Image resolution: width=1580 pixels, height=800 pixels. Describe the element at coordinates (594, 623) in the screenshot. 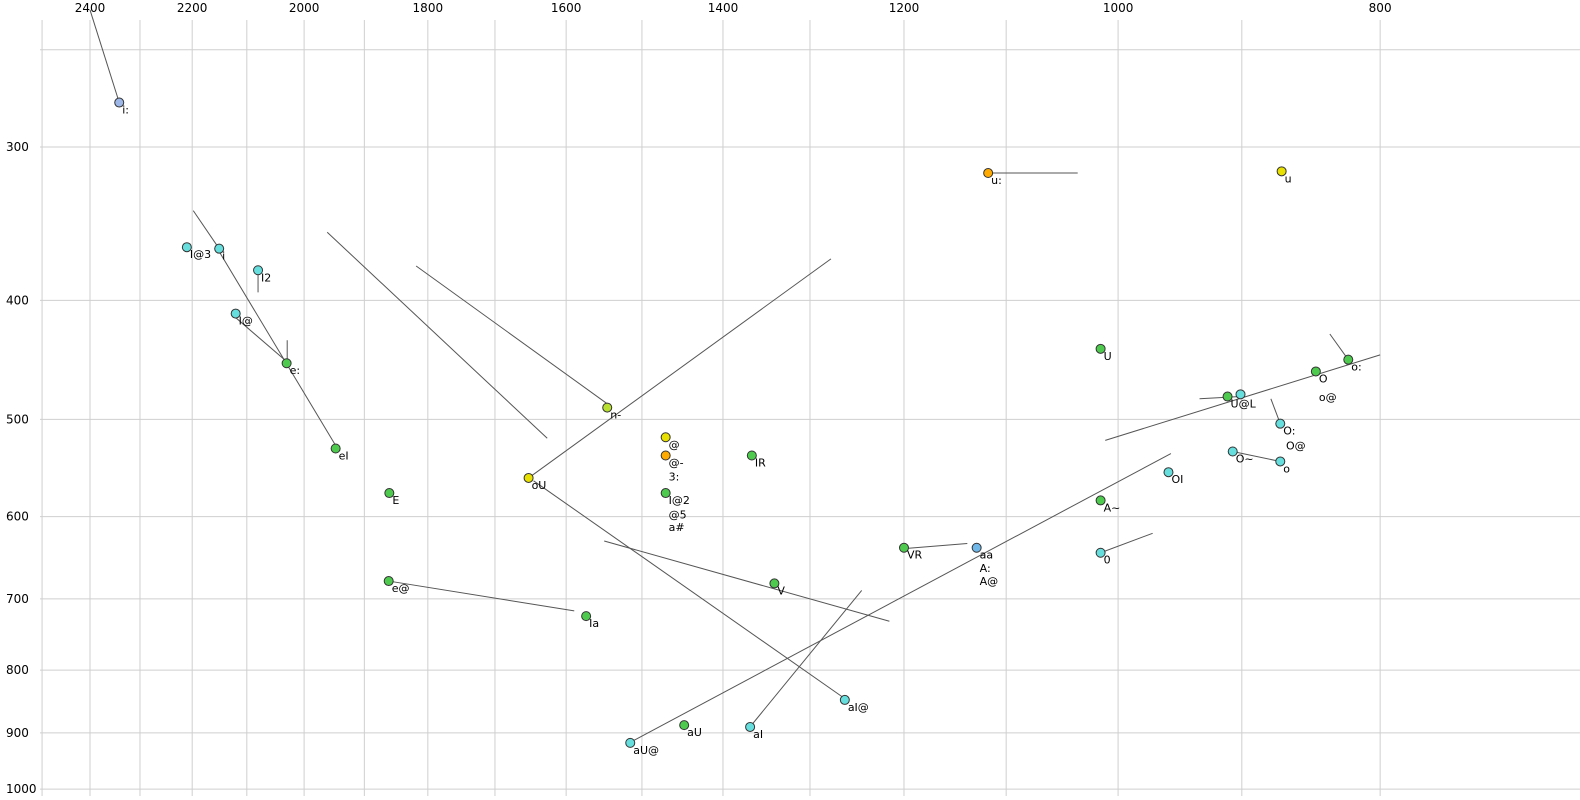

I see `point-label: Ia` at that location.